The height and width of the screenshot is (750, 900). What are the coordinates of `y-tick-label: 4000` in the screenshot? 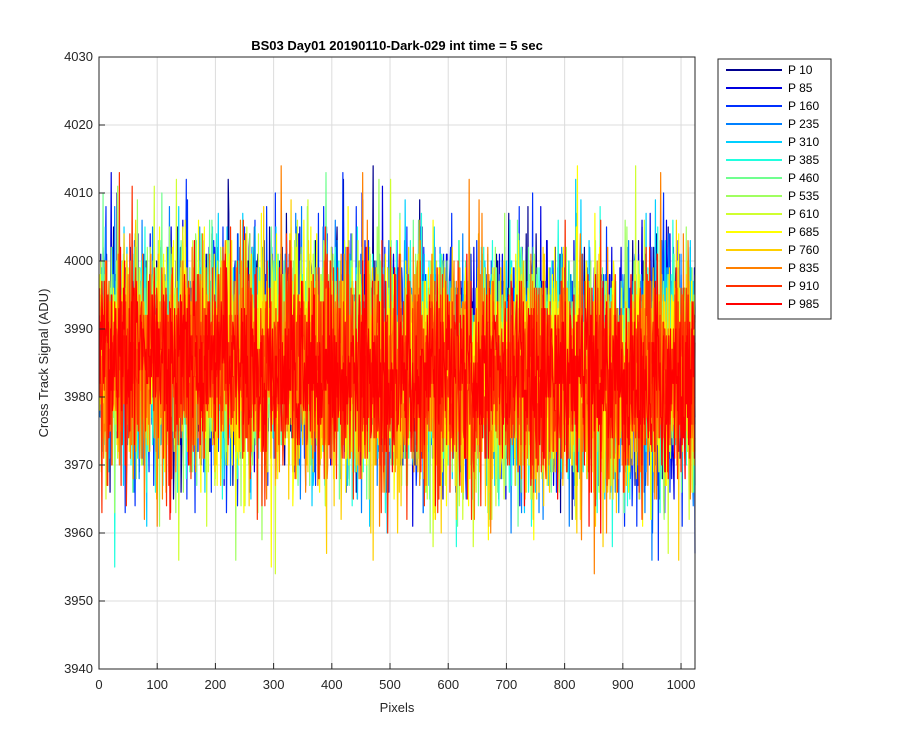 It's located at (78, 260).